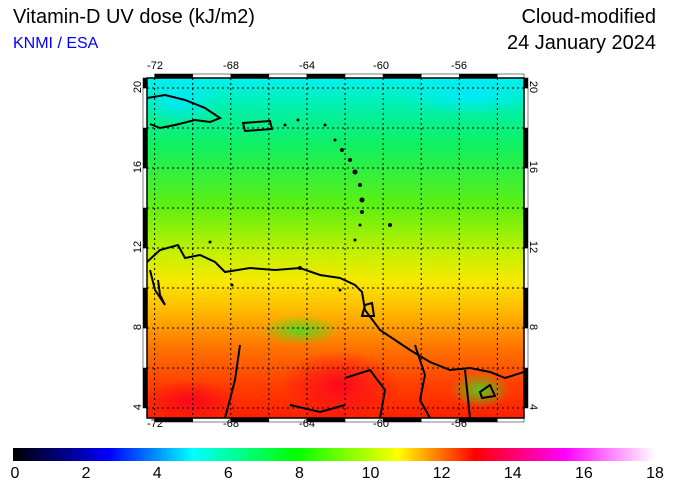 The height and width of the screenshot is (490, 675). Describe the element at coordinates (441, 473) in the screenshot. I see `colorbar-label: 12` at that location.